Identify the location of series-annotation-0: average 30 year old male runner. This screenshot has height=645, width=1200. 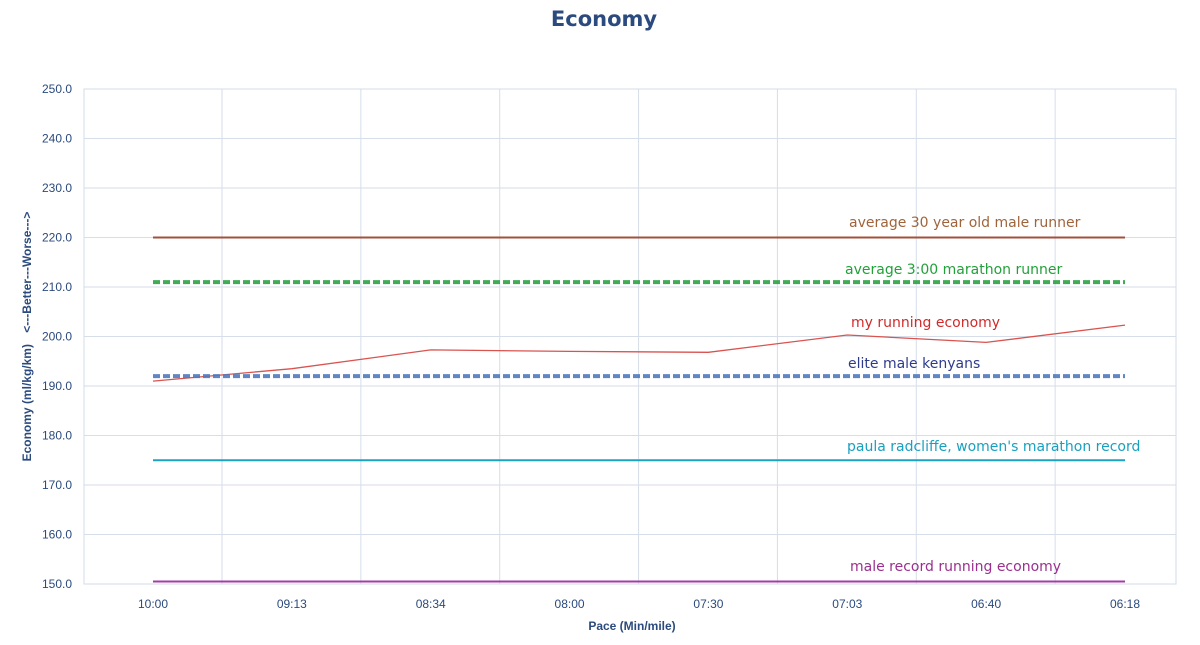
(965, 223).